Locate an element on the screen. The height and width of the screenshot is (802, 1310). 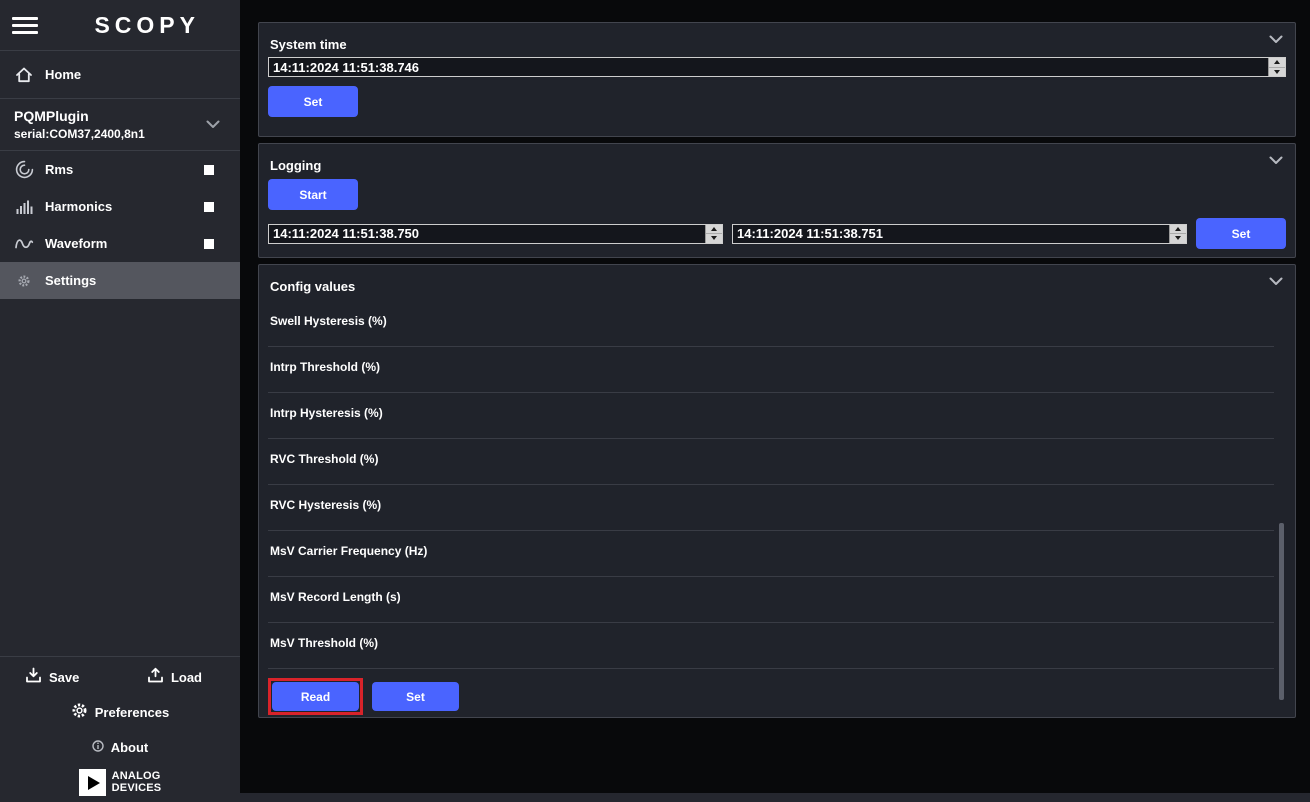
config-field-rvc-threshold: RVC Threshold (%) is located at coordinates (771, 462).